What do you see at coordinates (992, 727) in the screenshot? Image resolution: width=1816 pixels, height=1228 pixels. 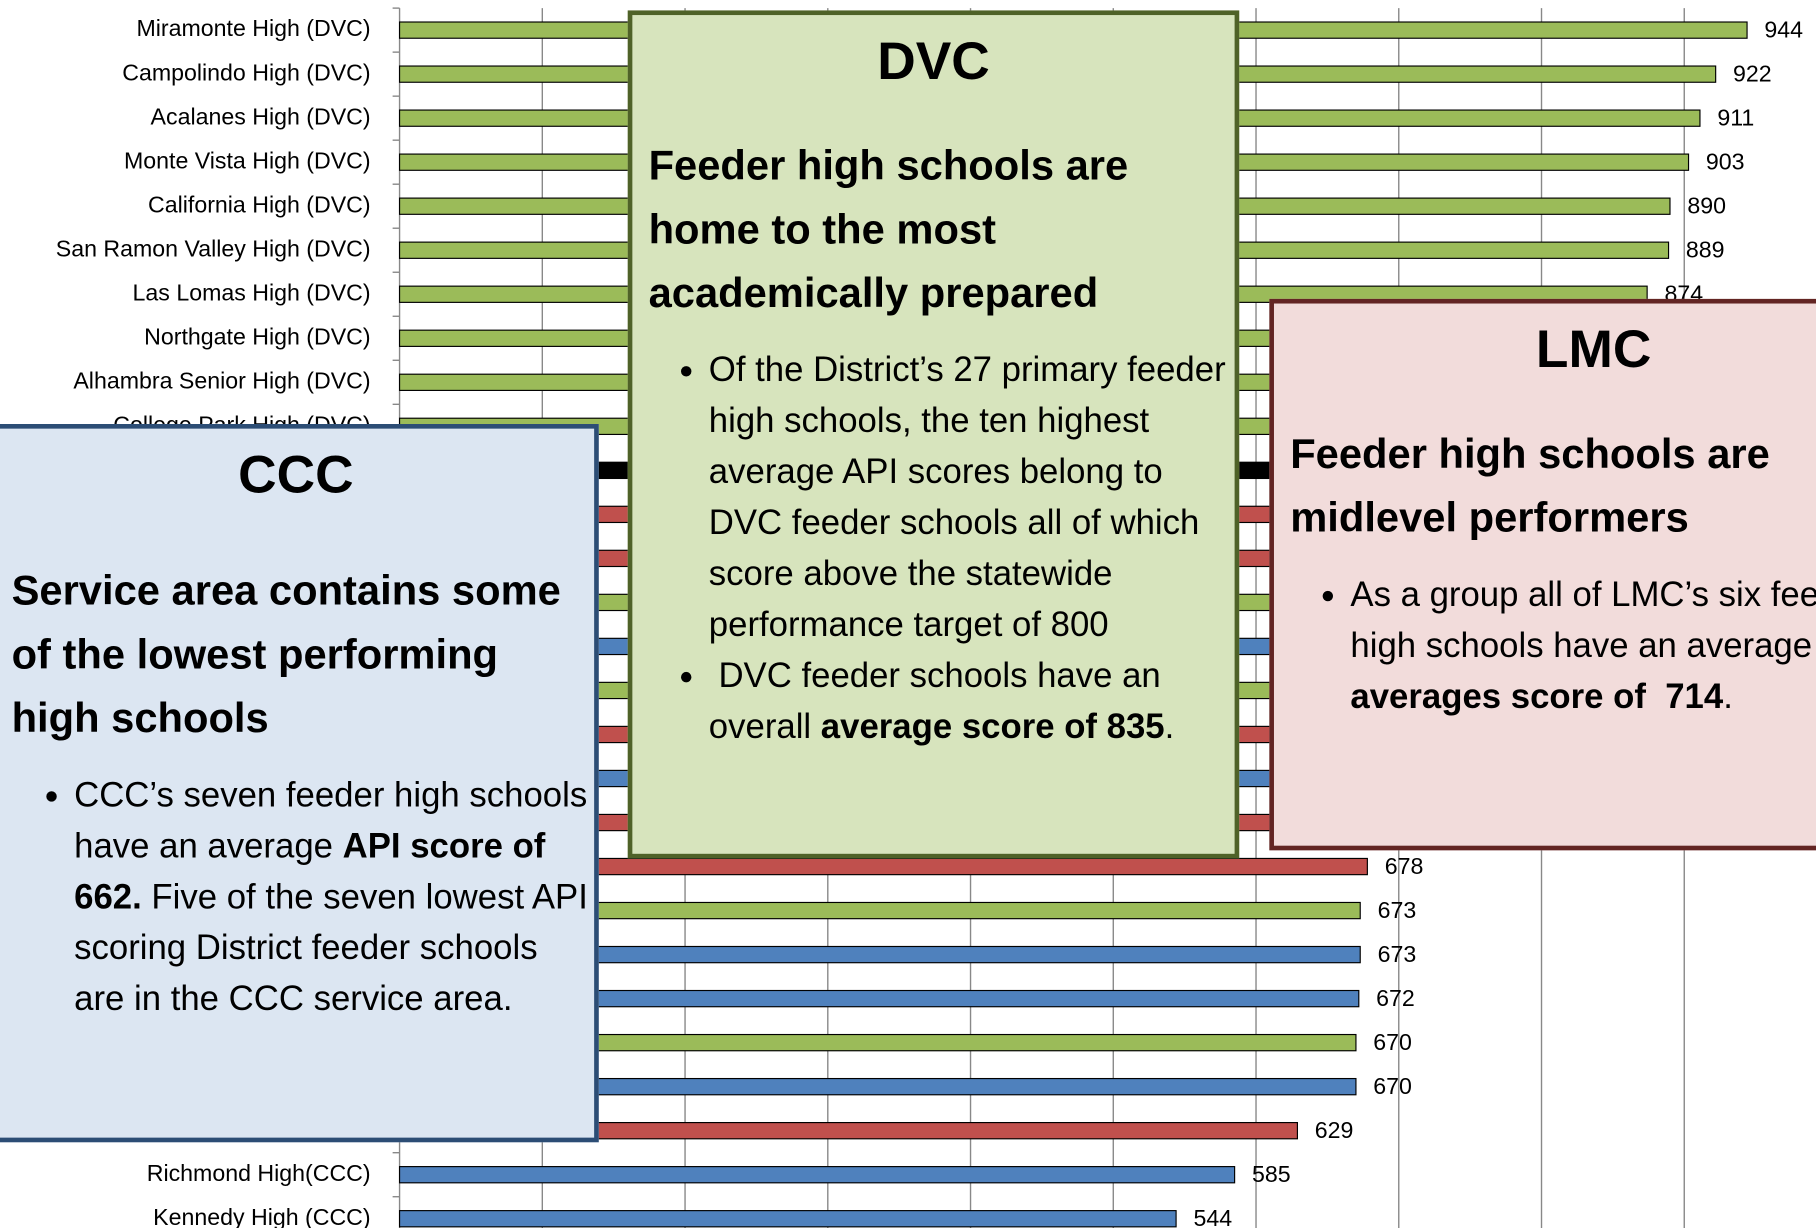 I see `bullet-text: average score of 835` at bounding box center [992, 727].